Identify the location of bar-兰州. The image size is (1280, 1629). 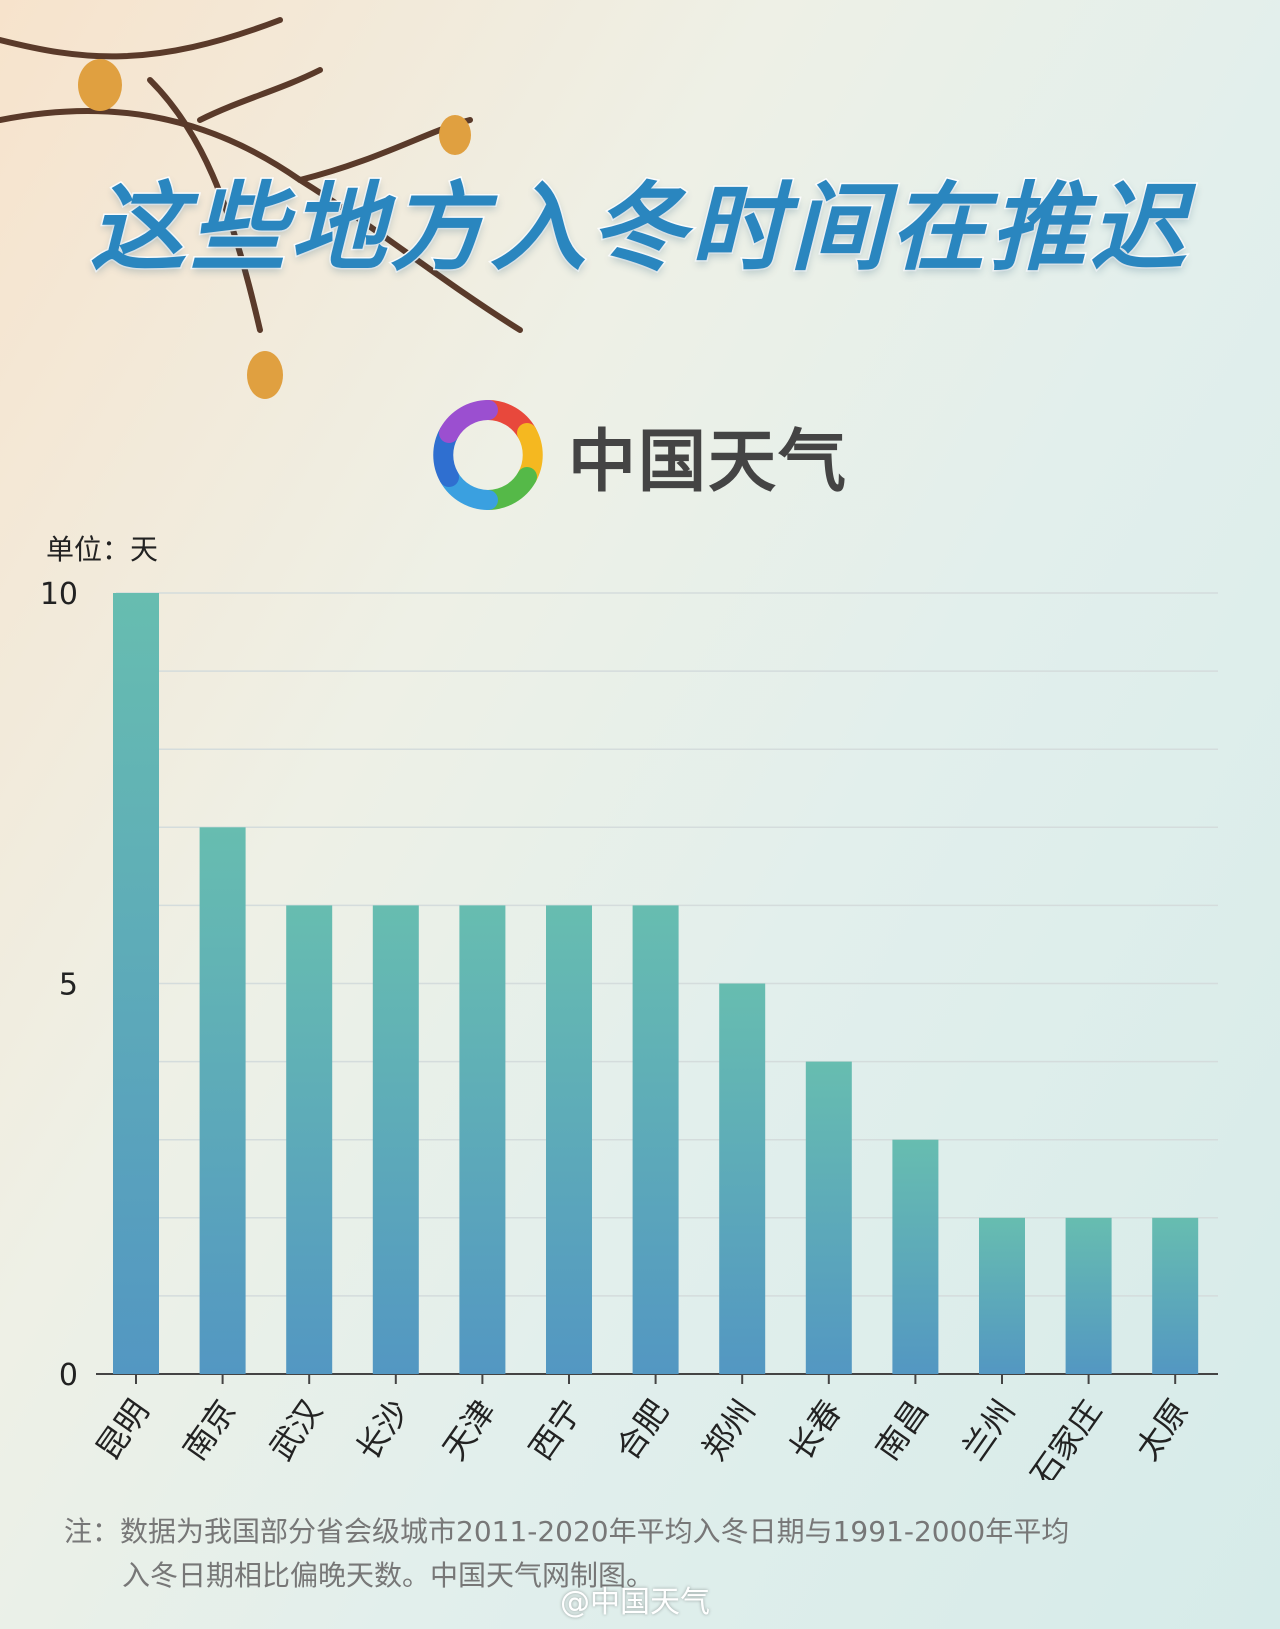
(1002, 1295).